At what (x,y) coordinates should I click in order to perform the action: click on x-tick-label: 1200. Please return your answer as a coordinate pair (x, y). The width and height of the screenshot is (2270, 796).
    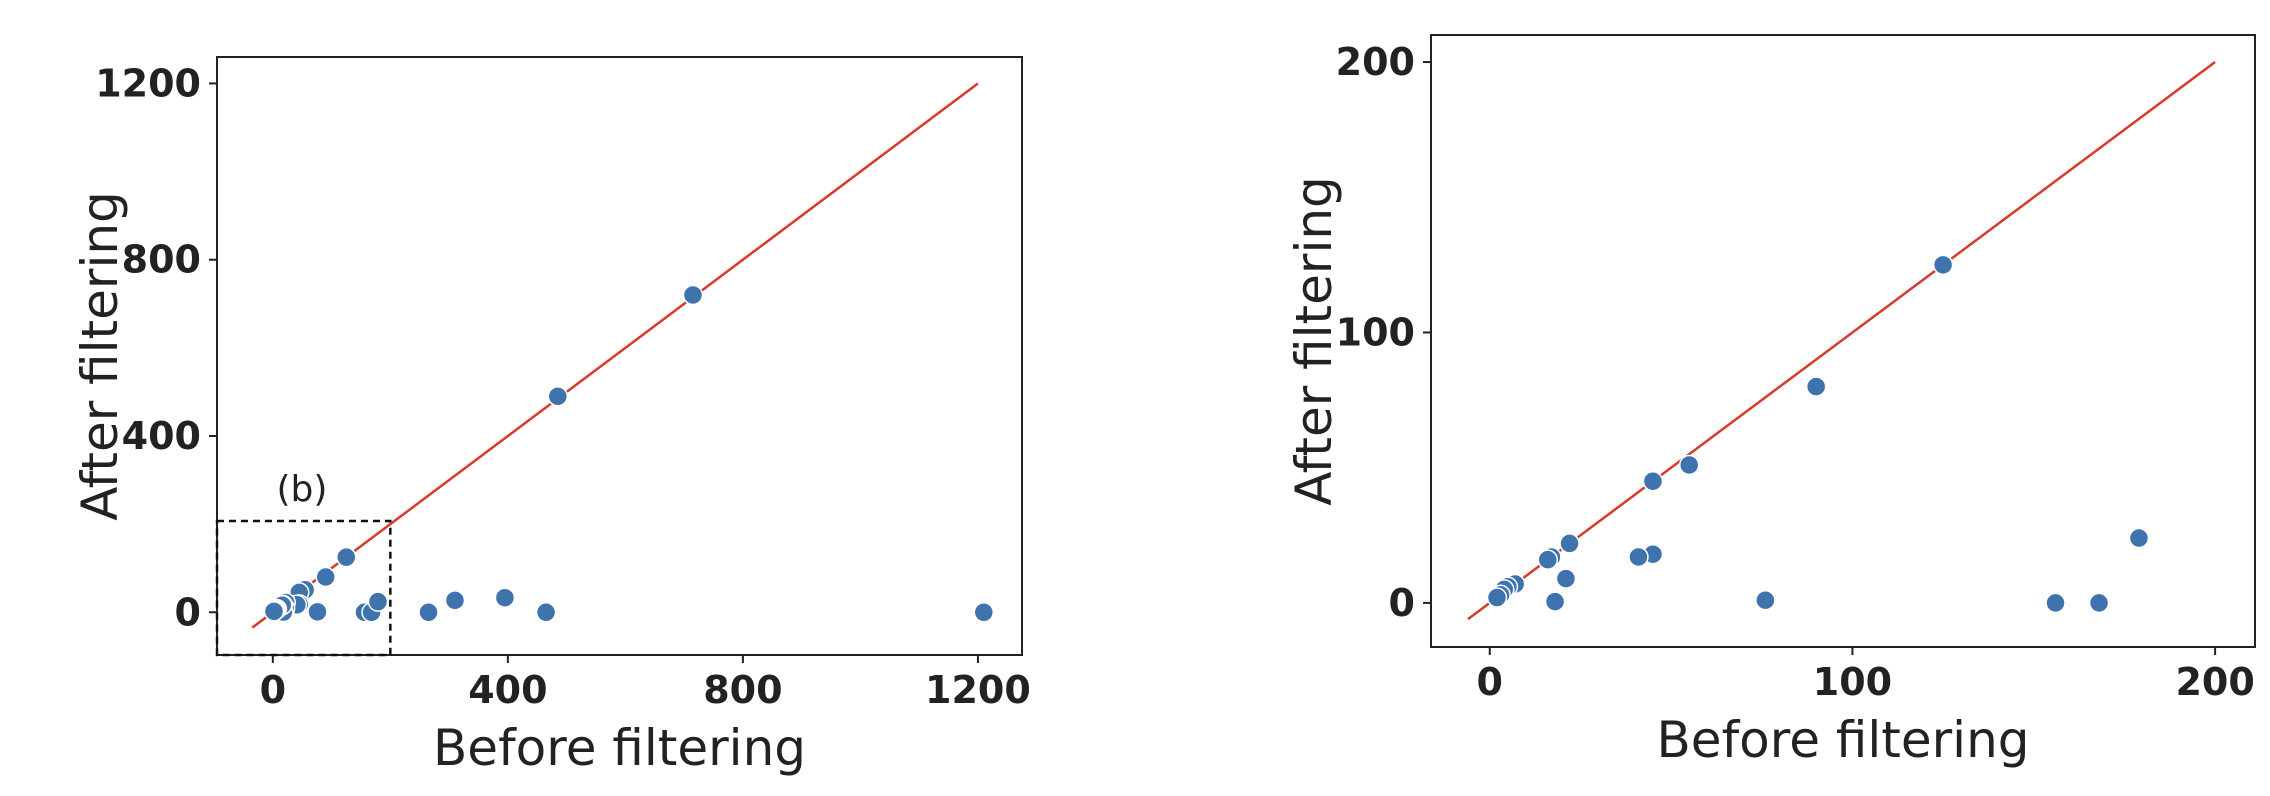
    Looking at the image, I should click on (978, 690).